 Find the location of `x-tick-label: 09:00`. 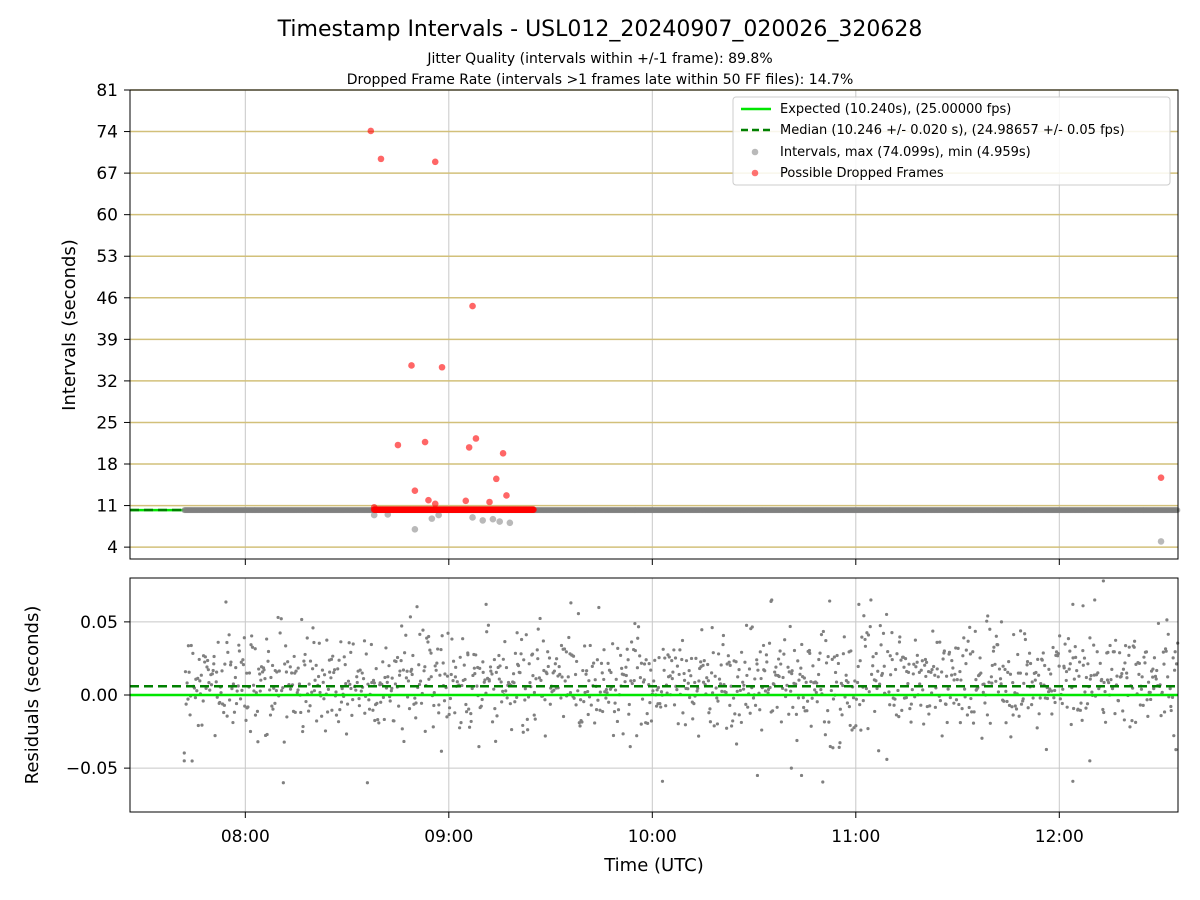

x-tick-label: 09:00 is located at coordinates (448, 837).